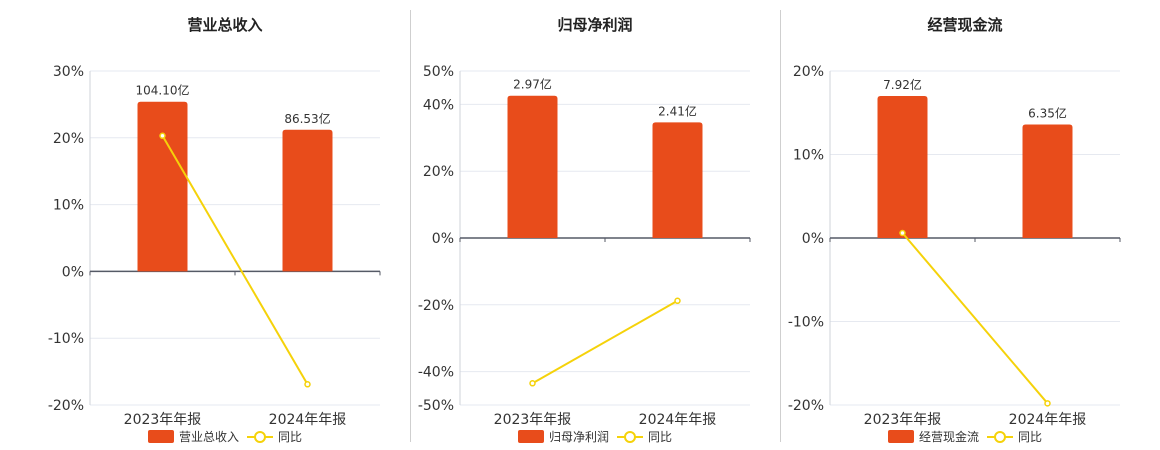 This screenshot has height=450, width=1160. I want to click on chart-legend: 营业总收入 同比, so click(225, 436).